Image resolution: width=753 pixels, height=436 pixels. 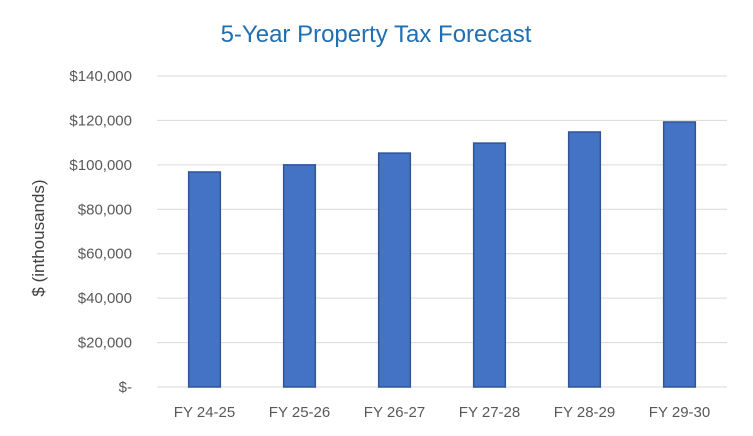 What do you see at coordinates (679, 412) in the screenshot?
I see `x-tick-label: FY 29-30` at bounding box center [679, 412].